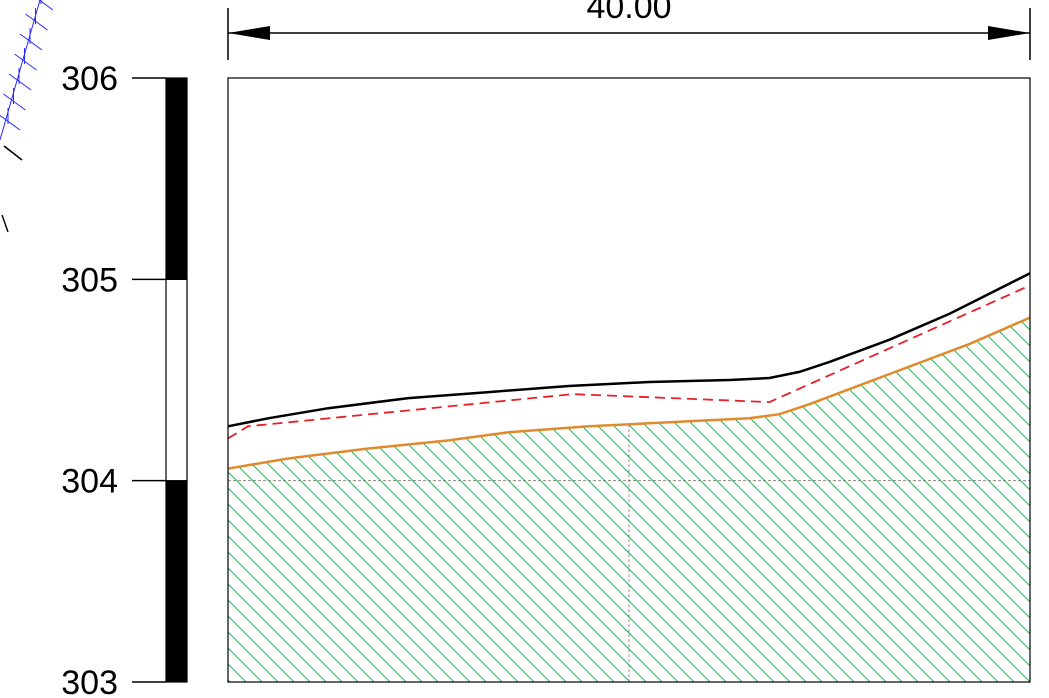  What do you see at coordinates (89, 280) in the screenshot?
I see `axis-tick-label: 305` at bounding box center [89, 280].